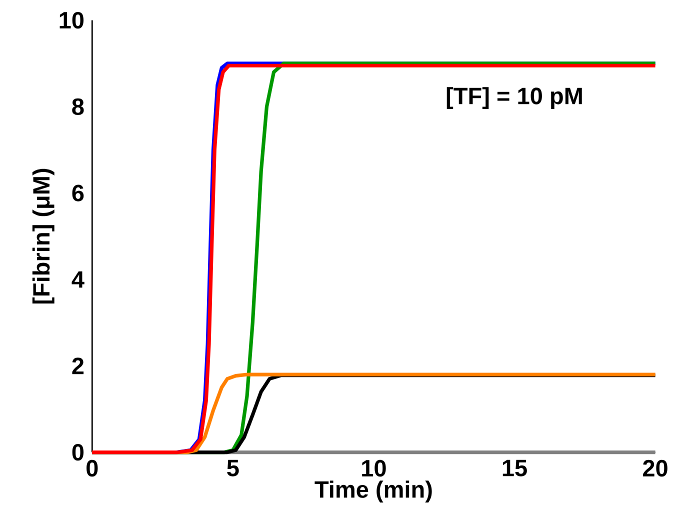 The width and height of the screenshot is (673, 525). What do you see at coordinates (78, 106) in the screenshot?
I see `y-tick-label: 8` at bounding box center [78, 106].